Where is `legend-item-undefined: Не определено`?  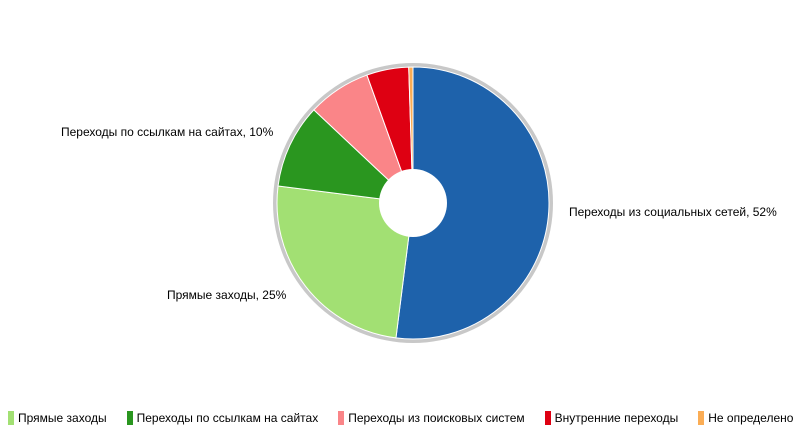
legend-item-undefined: Не определено is located at coordinates (745, 418).